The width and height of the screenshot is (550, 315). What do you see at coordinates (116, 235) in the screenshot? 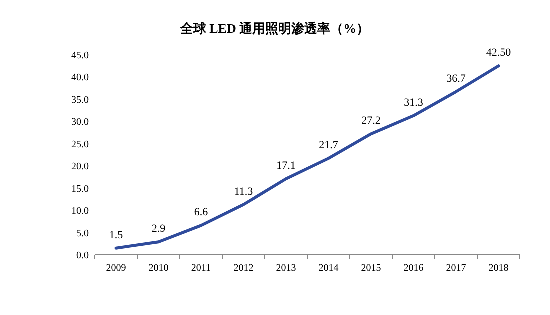
I see `data-label: 1.5` at bounding box center [116, 235].